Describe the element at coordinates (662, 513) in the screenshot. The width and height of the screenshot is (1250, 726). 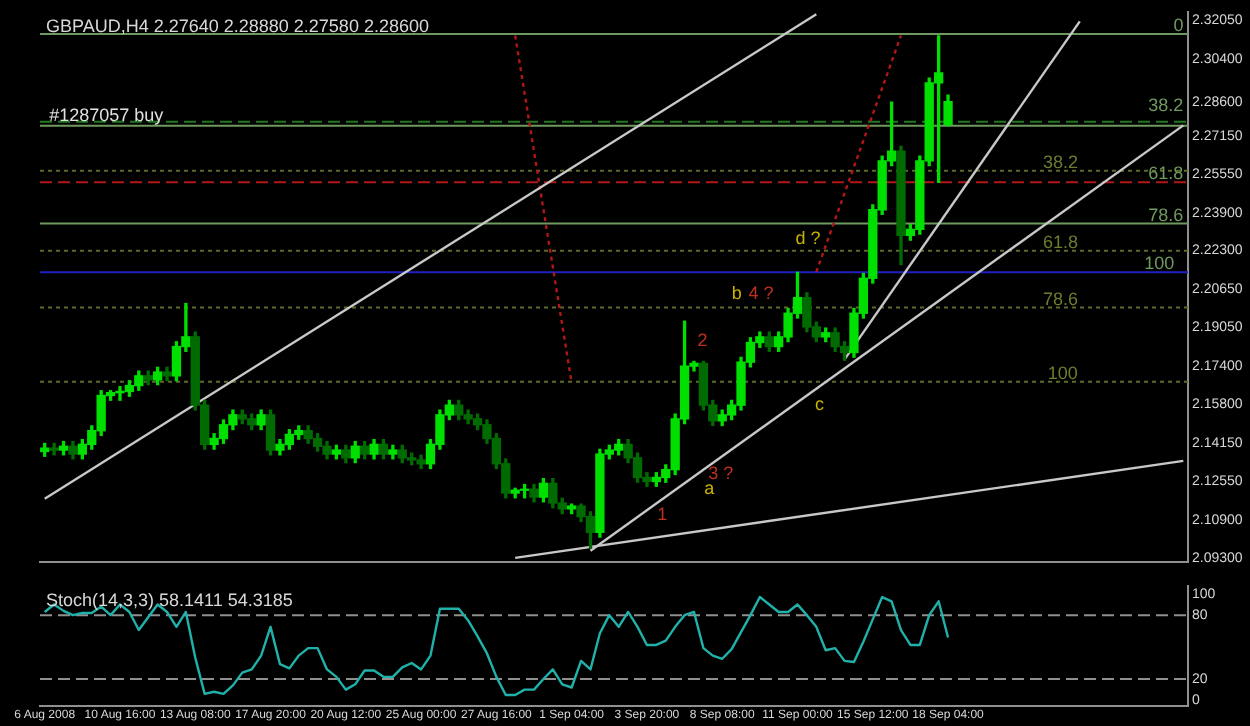
I see `annotation: 1` at that location.